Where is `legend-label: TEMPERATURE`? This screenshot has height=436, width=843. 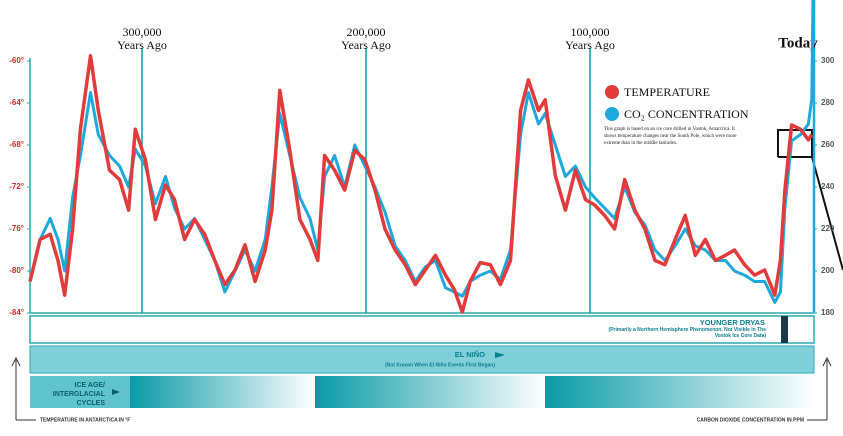 legend-label: TEMPERATURE is located at coordinates (667, 92).